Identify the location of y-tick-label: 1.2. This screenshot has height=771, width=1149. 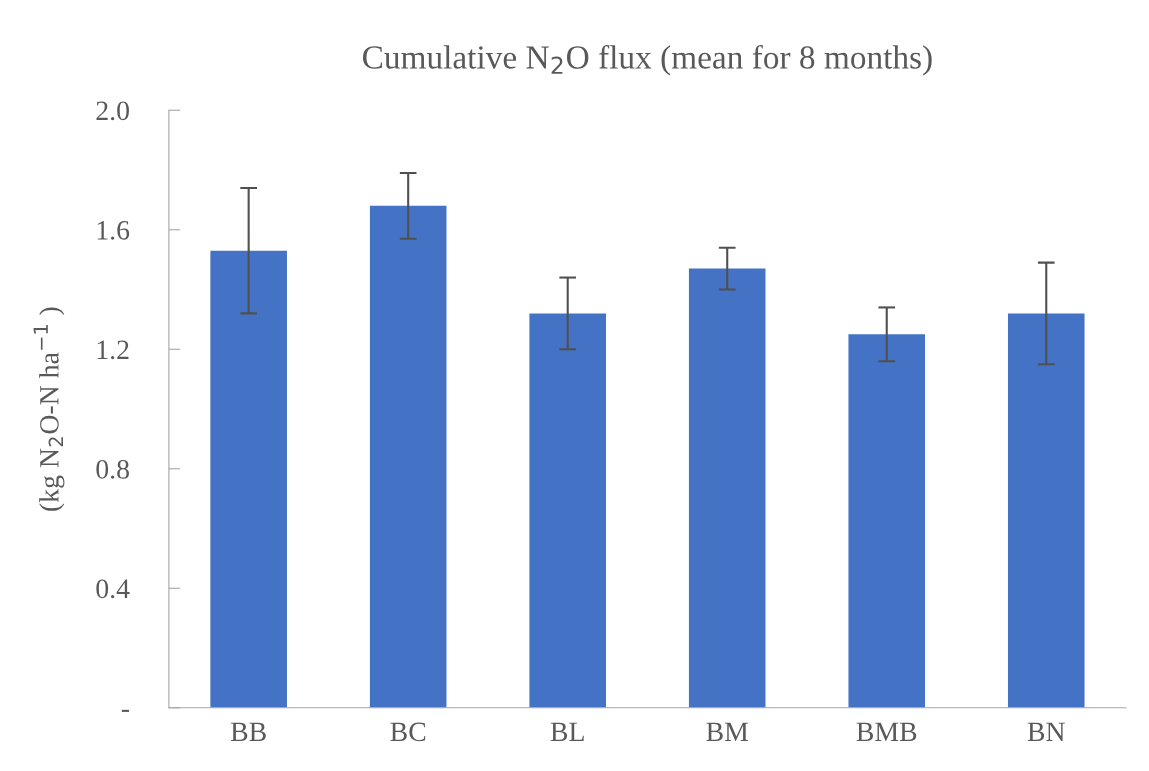
(113, 350).